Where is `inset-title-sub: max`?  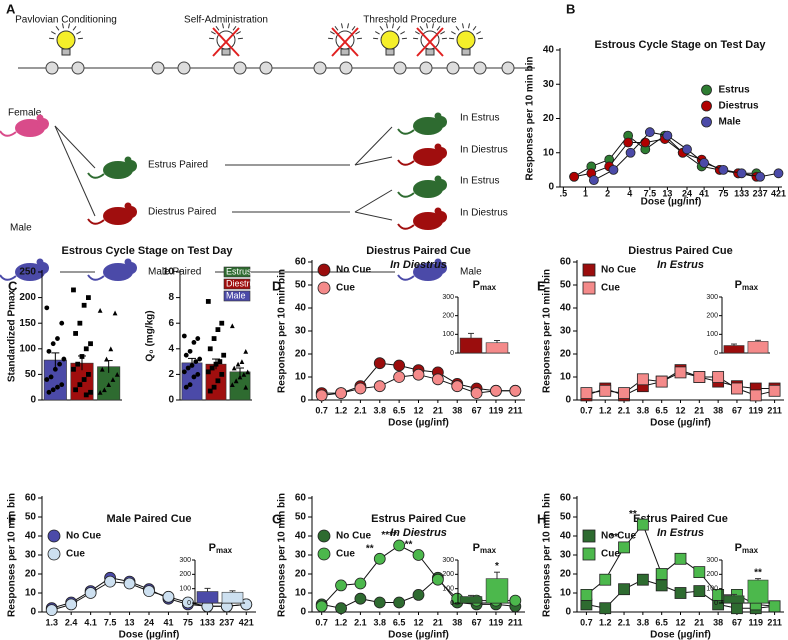 inset-title-sub: max is located at coordinates (488, 287).